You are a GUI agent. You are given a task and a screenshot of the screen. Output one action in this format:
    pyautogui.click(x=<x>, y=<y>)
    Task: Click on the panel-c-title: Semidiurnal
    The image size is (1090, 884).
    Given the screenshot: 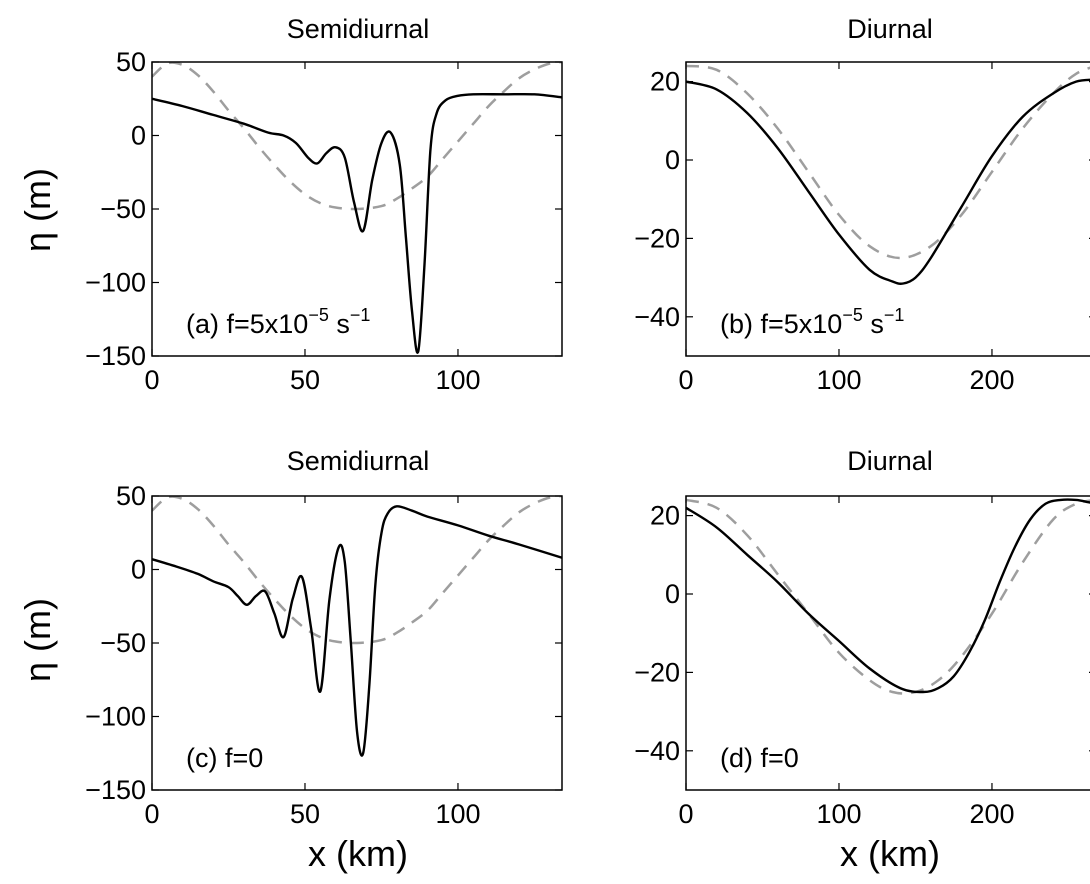 What is the action you would take?
    pyautogui.click(x=358, y=461)
    